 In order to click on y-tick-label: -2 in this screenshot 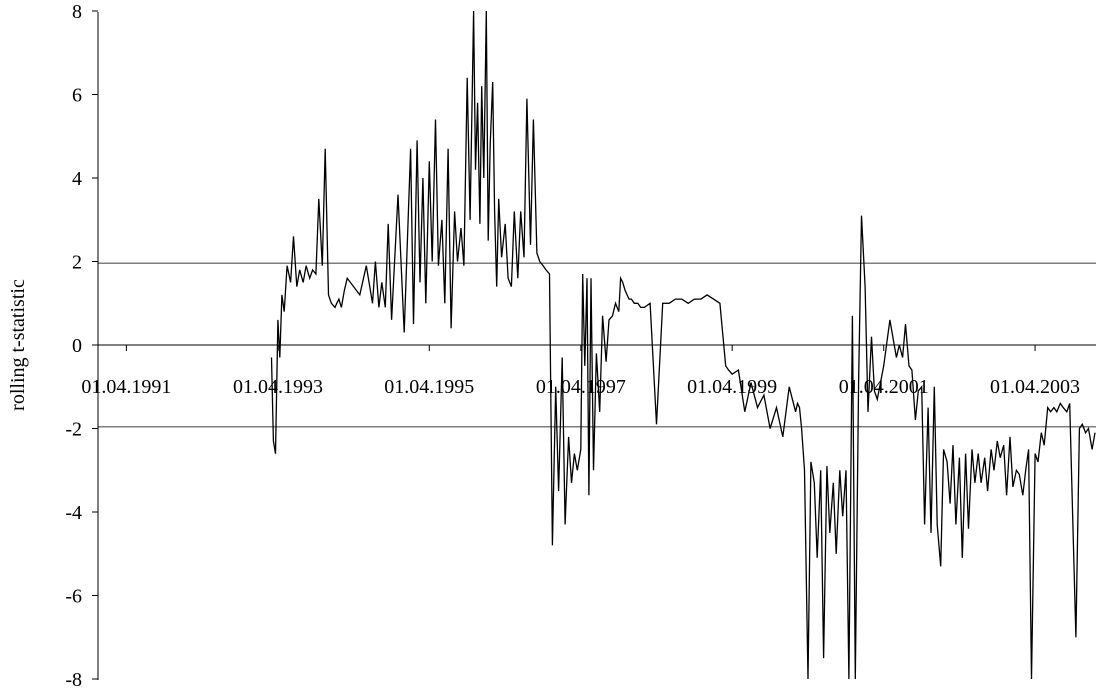, I will do `click(73, 430)`.